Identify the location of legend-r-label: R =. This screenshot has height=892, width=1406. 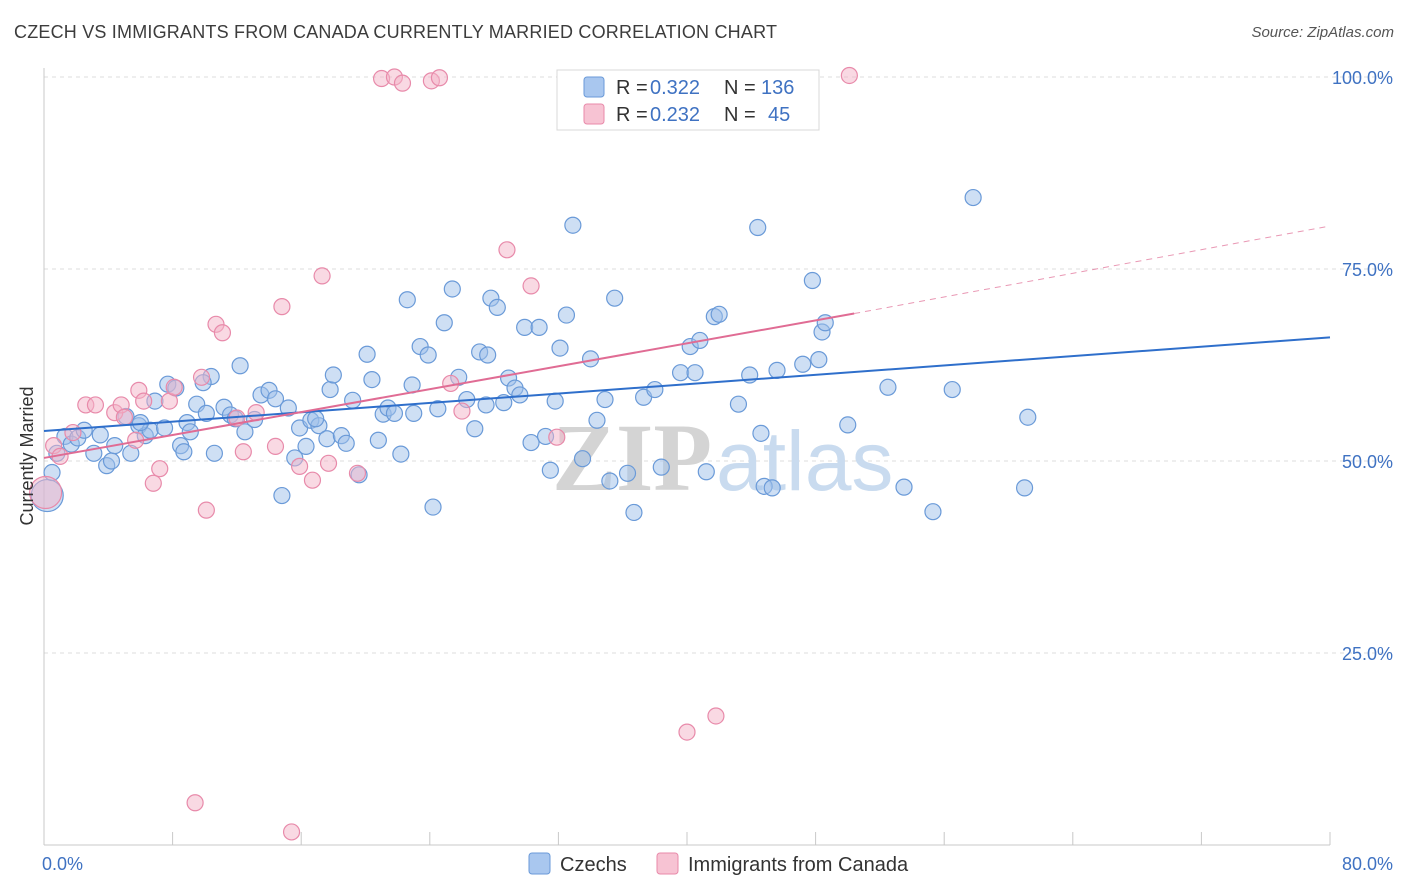
(632, 115).